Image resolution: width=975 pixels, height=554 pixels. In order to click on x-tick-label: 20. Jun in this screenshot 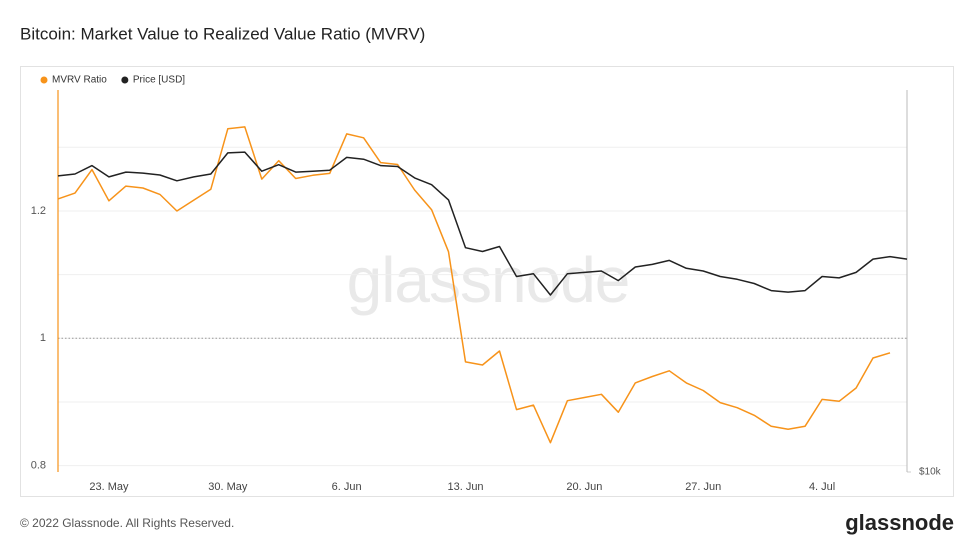, I will do `click(584, 487)`.